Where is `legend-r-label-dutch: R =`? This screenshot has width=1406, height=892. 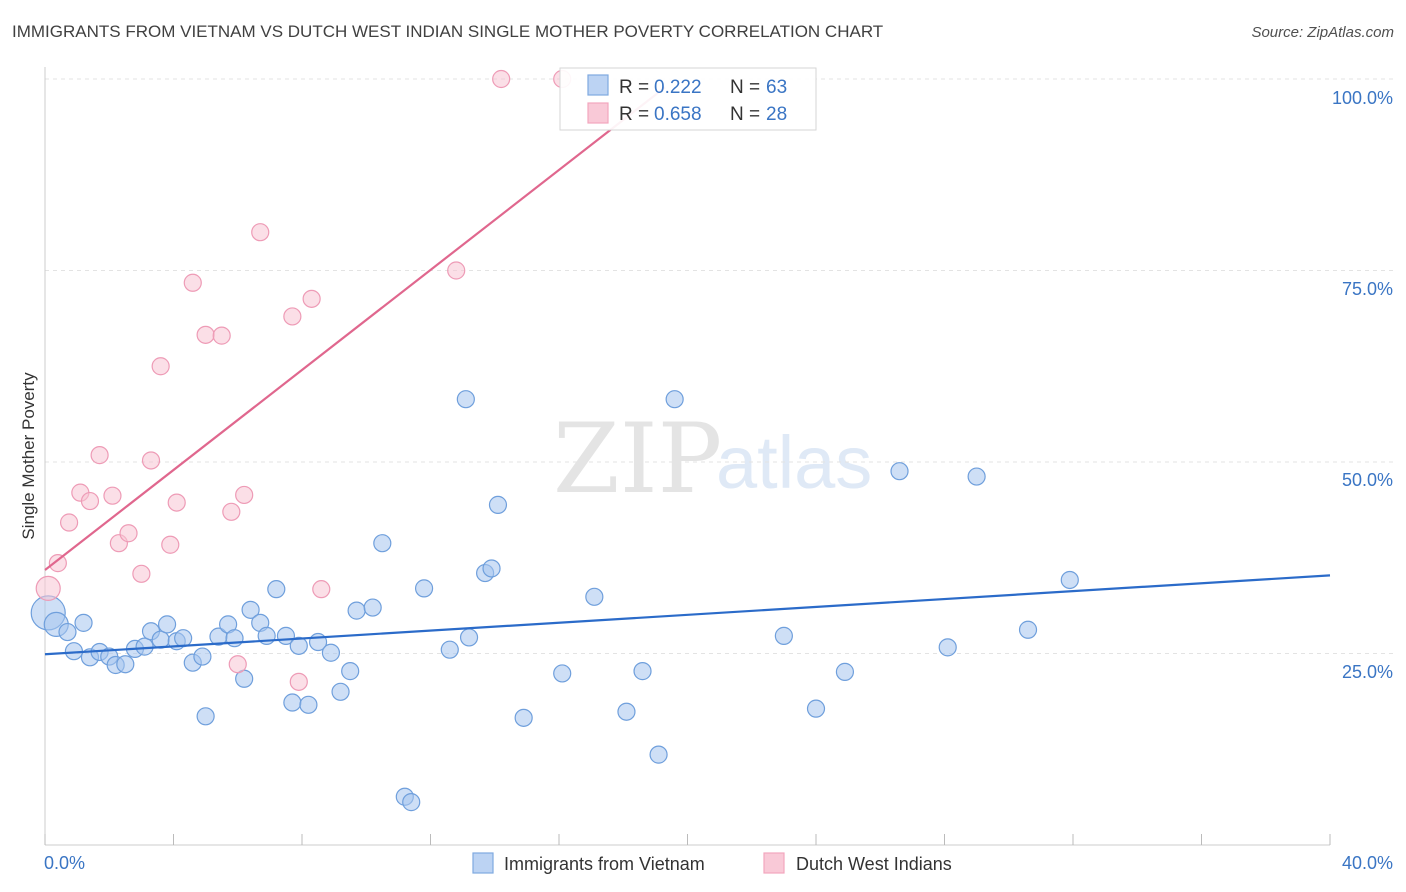 legend-r-label-dutch: R = is located at coordinates (634, 114).